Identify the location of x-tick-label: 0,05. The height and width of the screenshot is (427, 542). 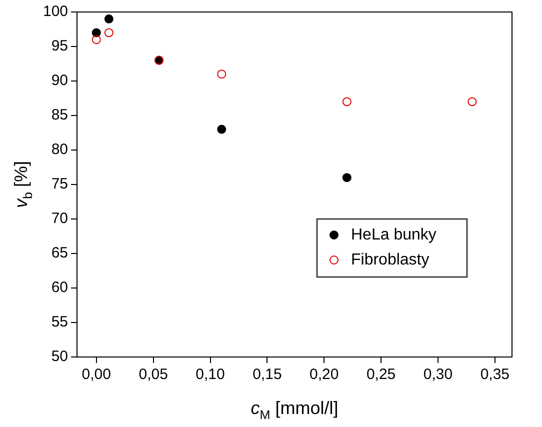
(153, 375).